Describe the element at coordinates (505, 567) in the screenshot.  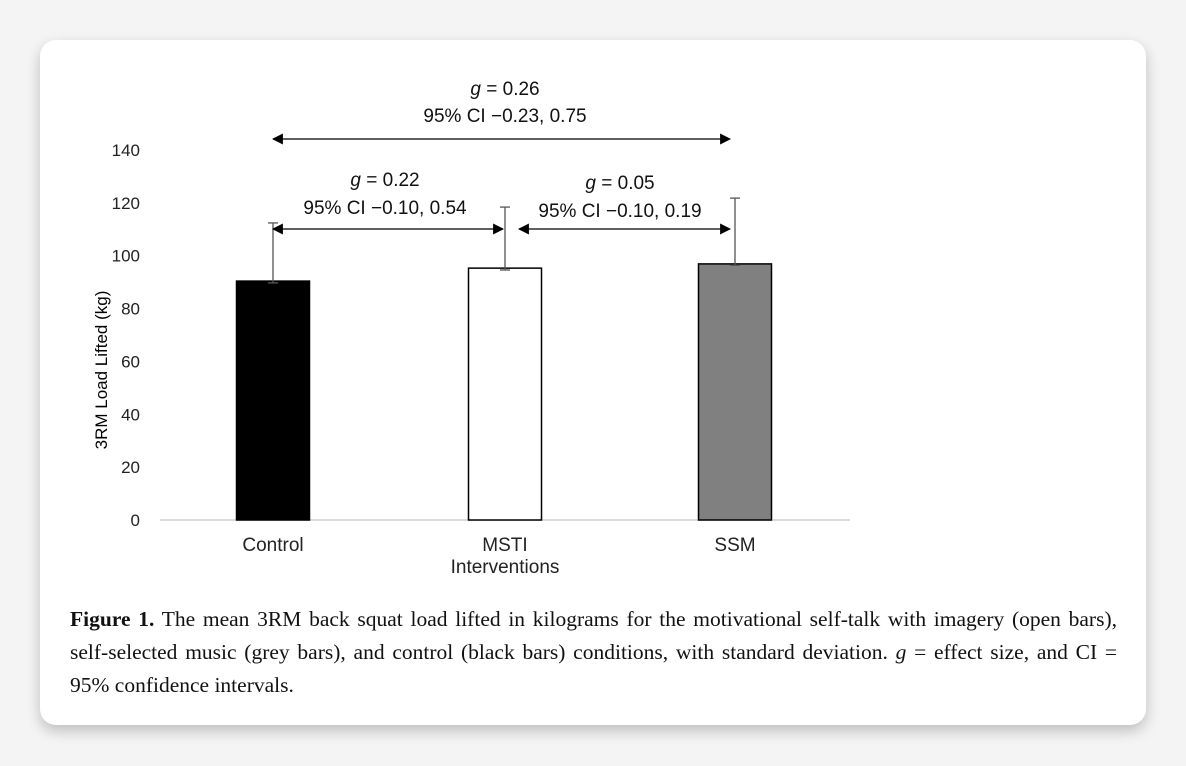
I see `x-axis-label: Interventions` at that location.